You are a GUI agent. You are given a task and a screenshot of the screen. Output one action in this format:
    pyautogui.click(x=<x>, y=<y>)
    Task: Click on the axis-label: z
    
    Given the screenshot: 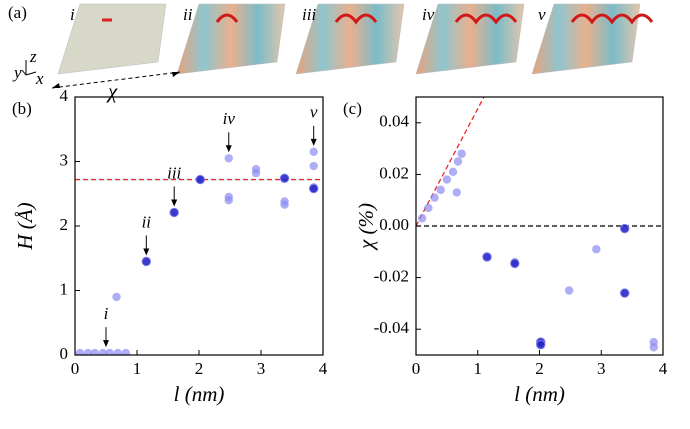 What is the action you would take?
    pyautogui.click(x=33, y=56)
    